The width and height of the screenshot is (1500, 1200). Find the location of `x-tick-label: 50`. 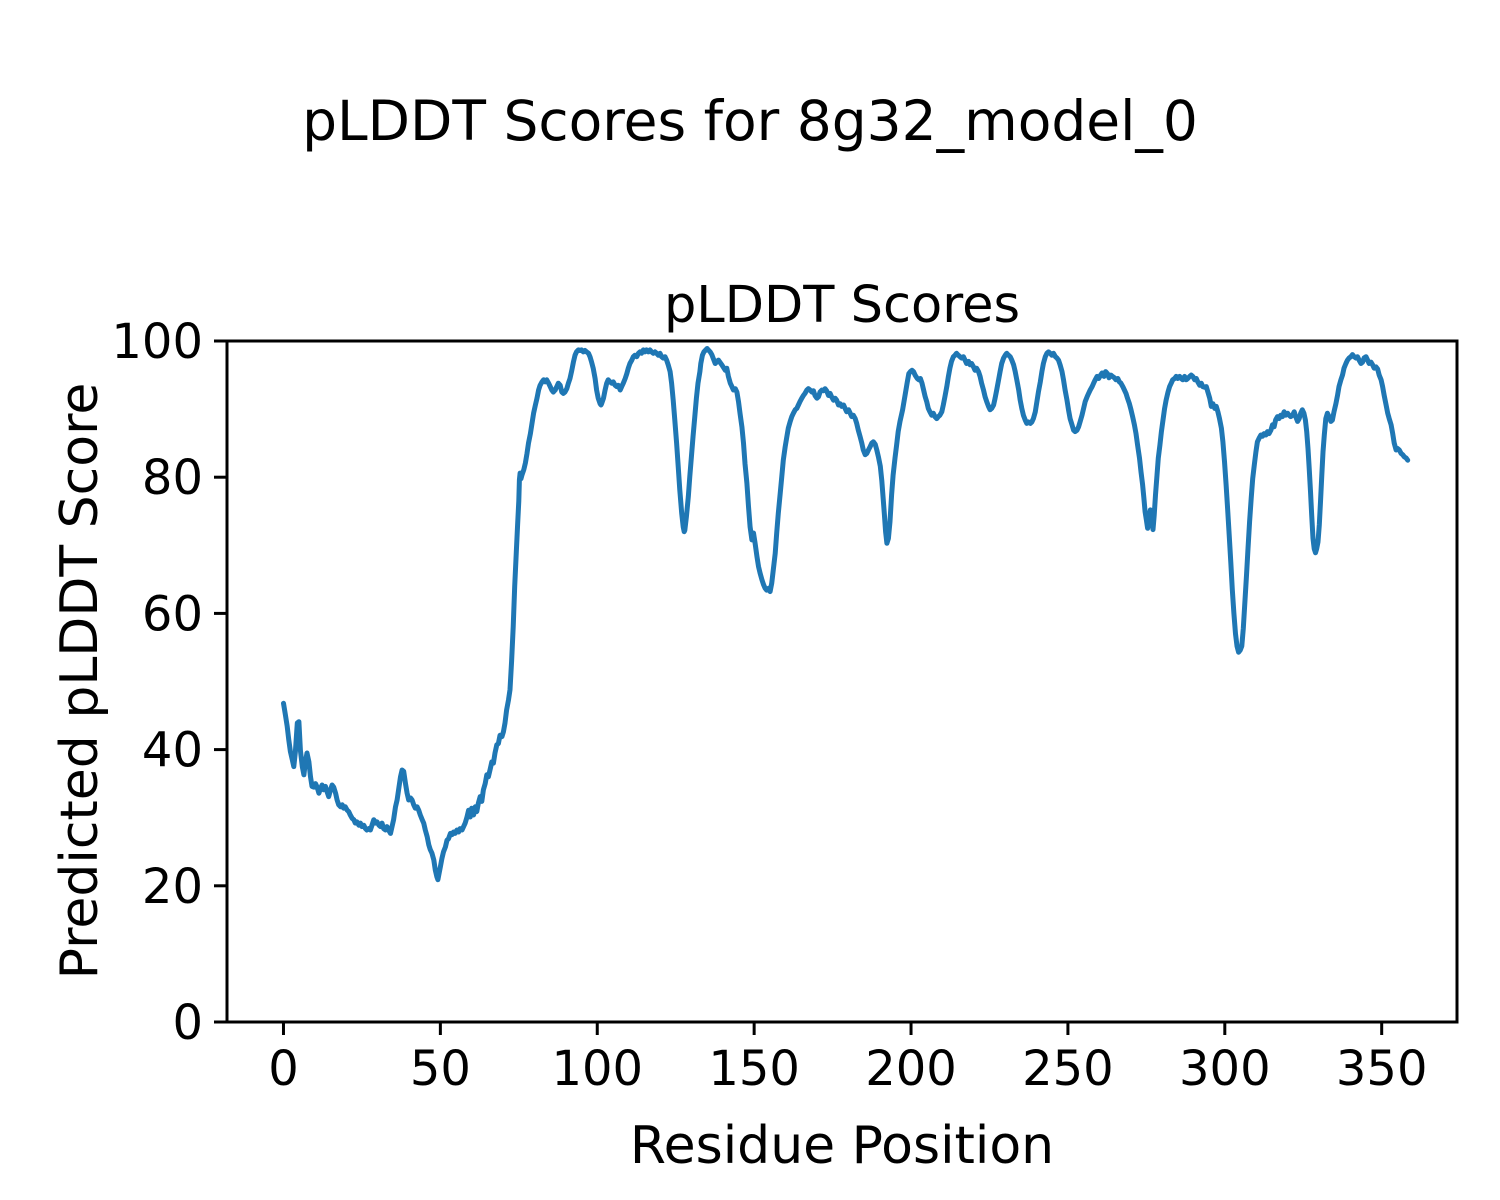

x-tick-label: 50 is located at coordinates (440, 1069).